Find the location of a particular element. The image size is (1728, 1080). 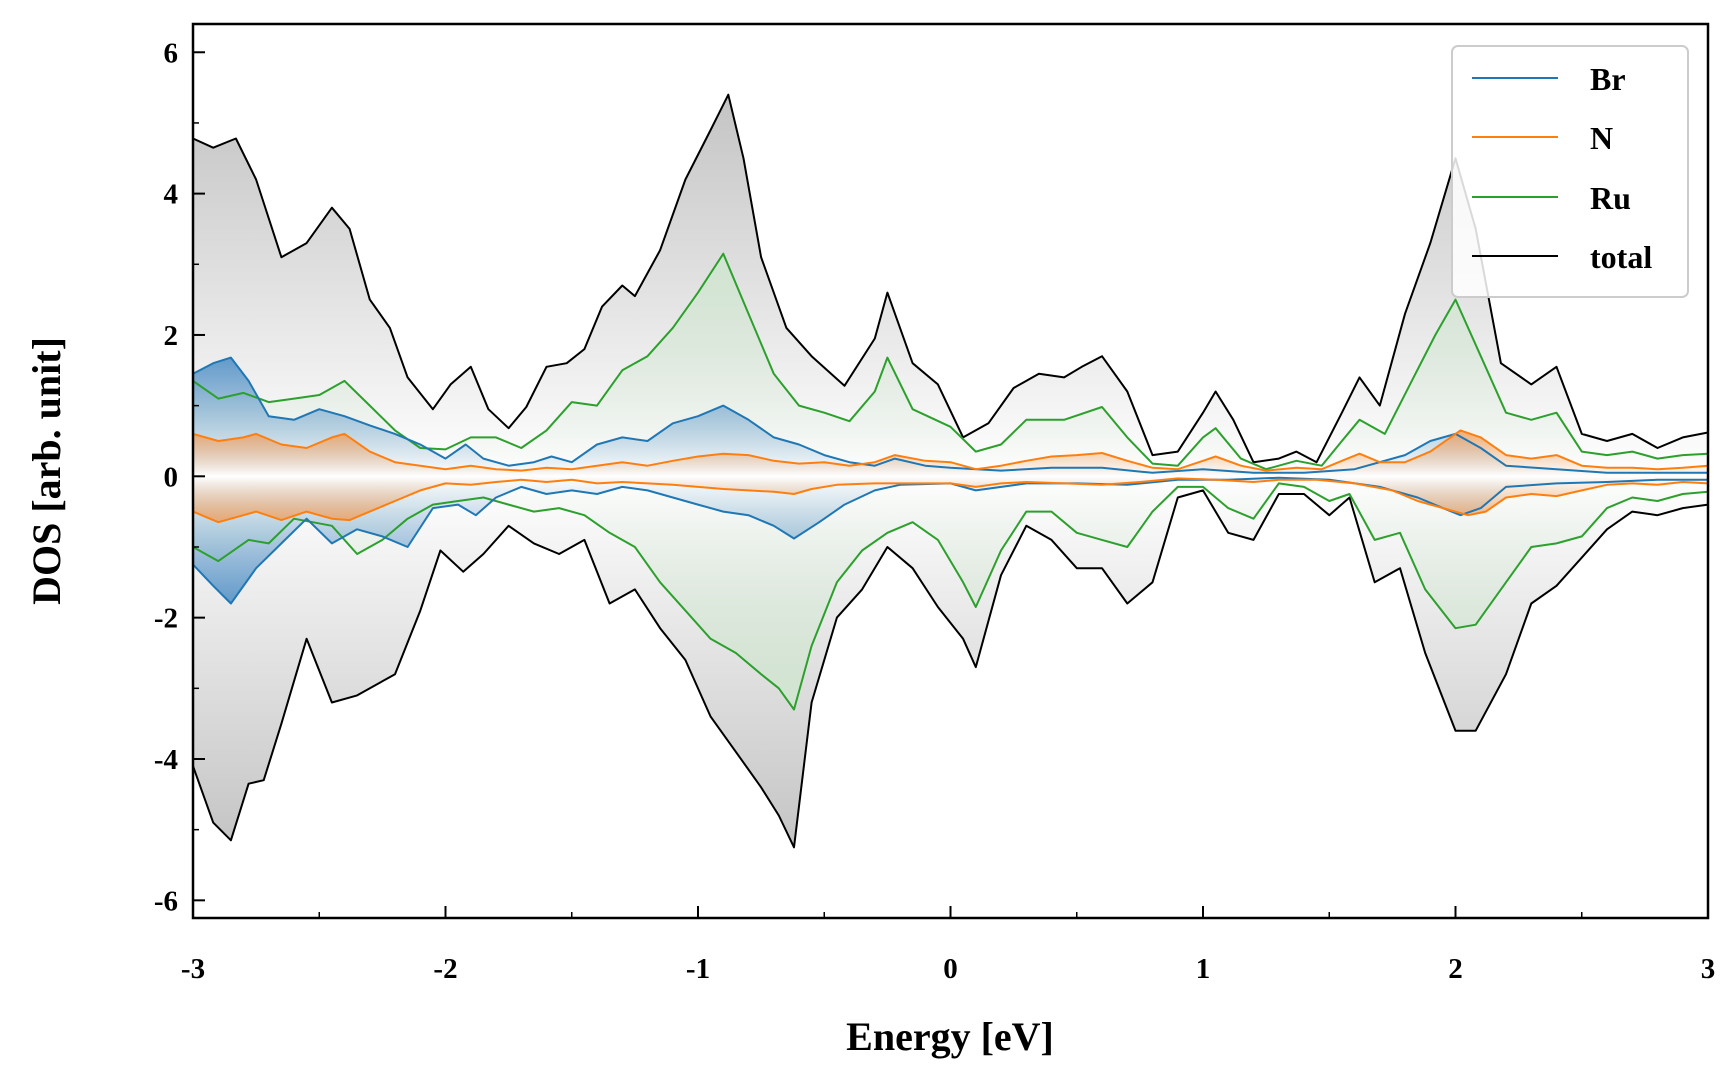

x-axis-label: Energy [eV] is located at coordinates (950, 1036).